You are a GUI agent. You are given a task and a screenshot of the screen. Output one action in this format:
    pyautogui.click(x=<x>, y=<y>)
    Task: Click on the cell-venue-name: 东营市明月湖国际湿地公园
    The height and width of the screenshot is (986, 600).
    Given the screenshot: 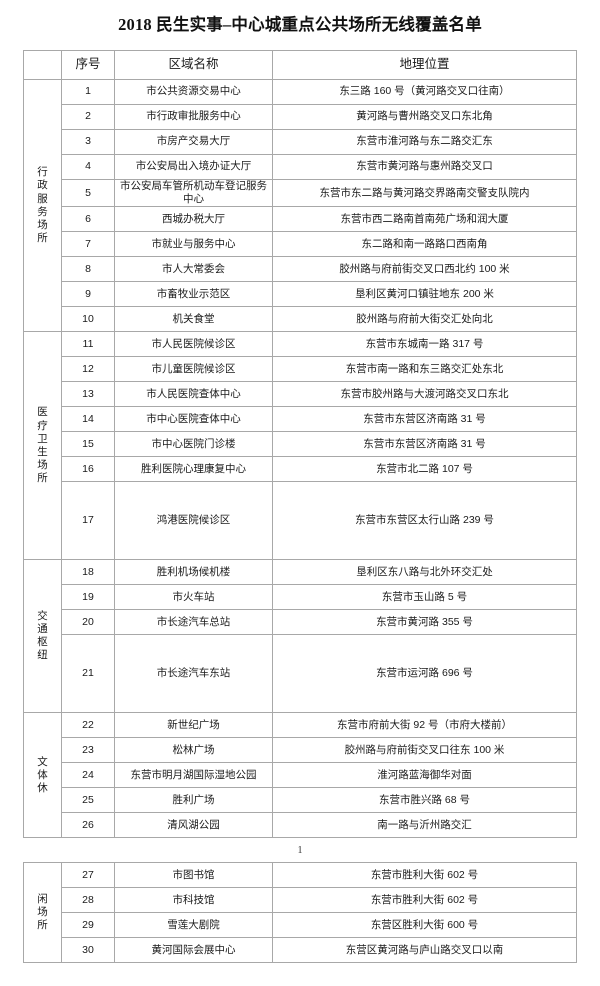 What is the action you would take?
    pyautogui.click(x=193, y=775)
    